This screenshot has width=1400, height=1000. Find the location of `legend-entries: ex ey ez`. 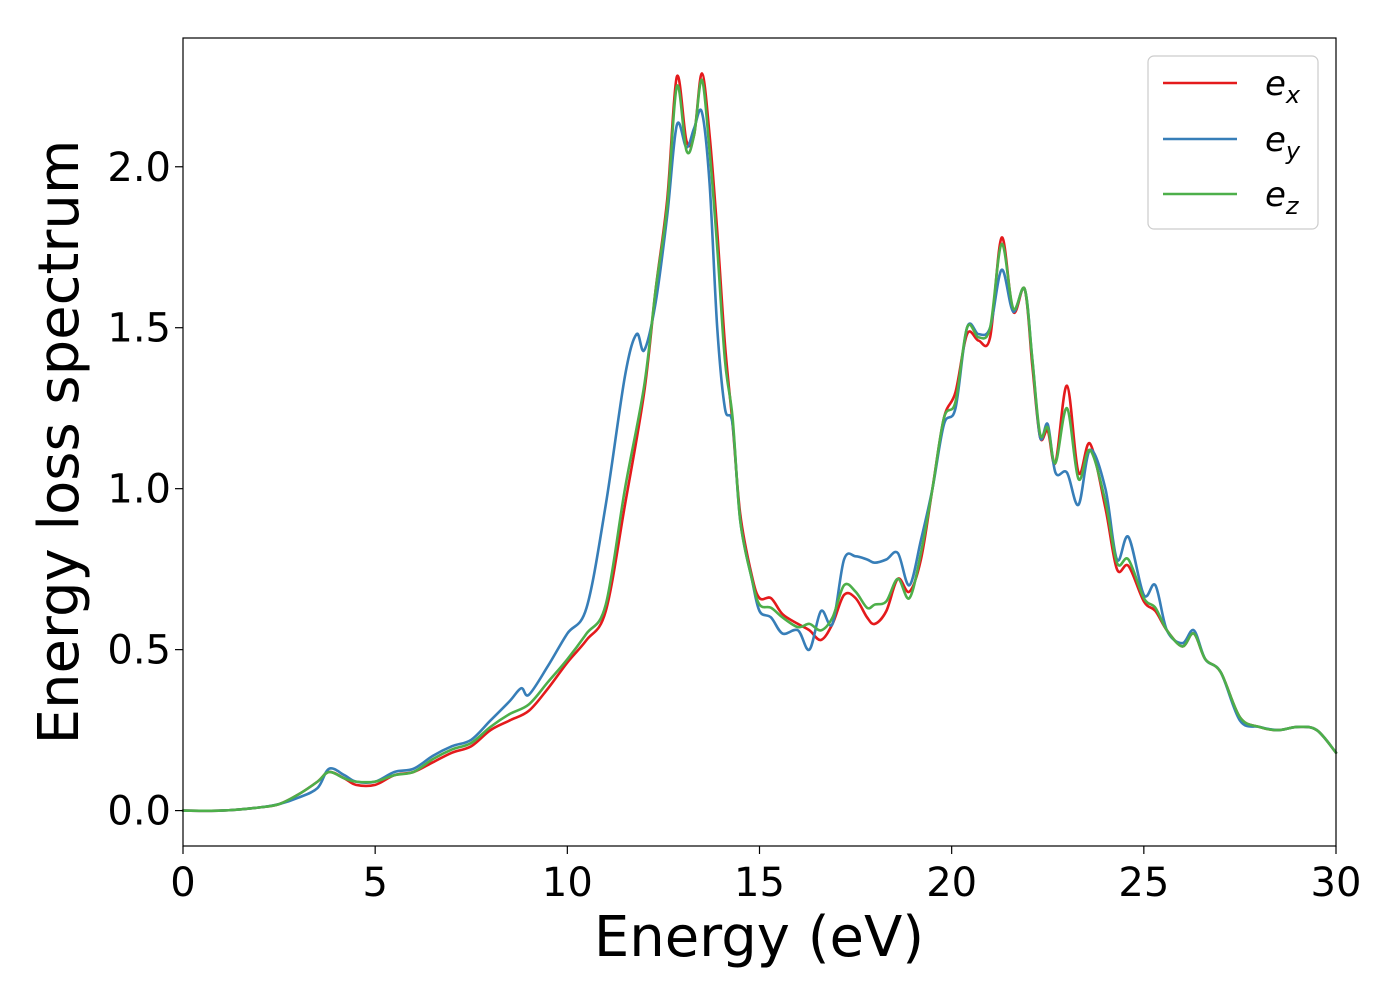

legend-entries: ex ey ez is located at coordinates (1232, 142).